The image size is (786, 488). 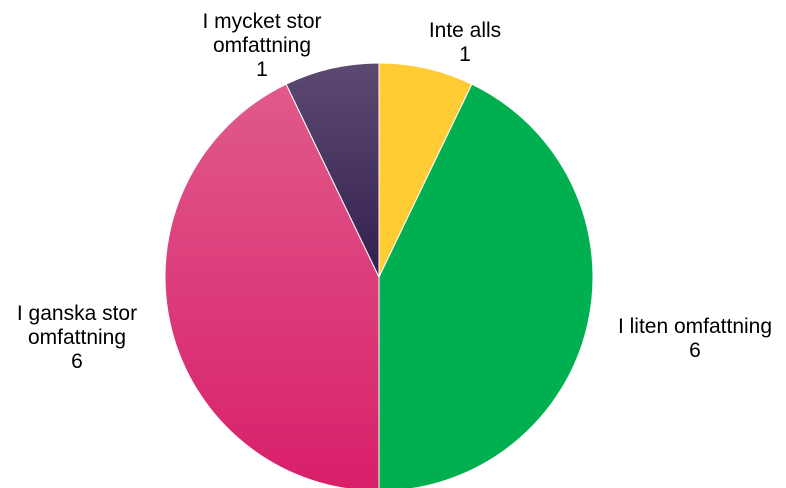 What do you see at coordinates (695, 326) in the screenshot?
I see `slice-label-line: I liten omfattning` at bounding box center [695, 326].